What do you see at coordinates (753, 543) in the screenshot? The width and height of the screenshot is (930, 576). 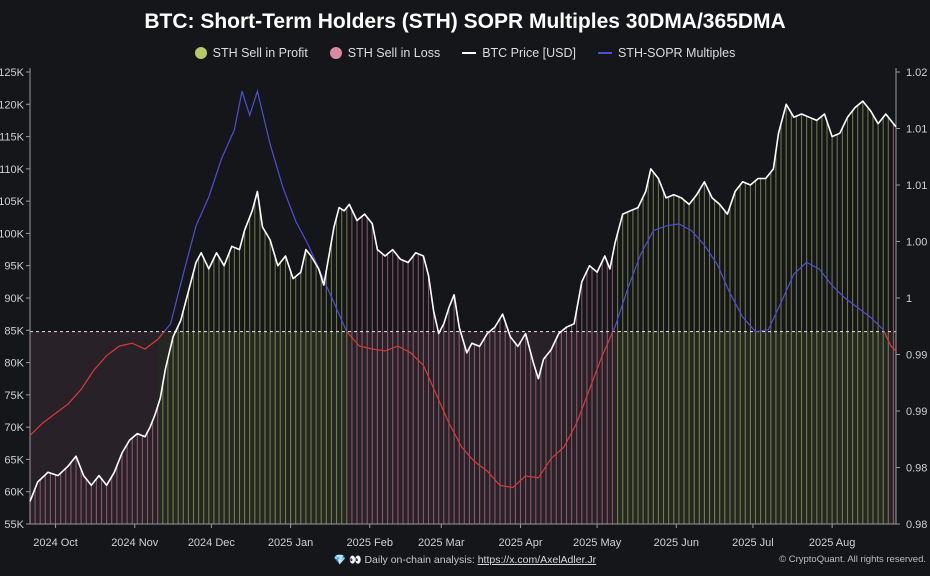 I see `x-tick-label: 2025 Jul` at bounding box center [753, 543].